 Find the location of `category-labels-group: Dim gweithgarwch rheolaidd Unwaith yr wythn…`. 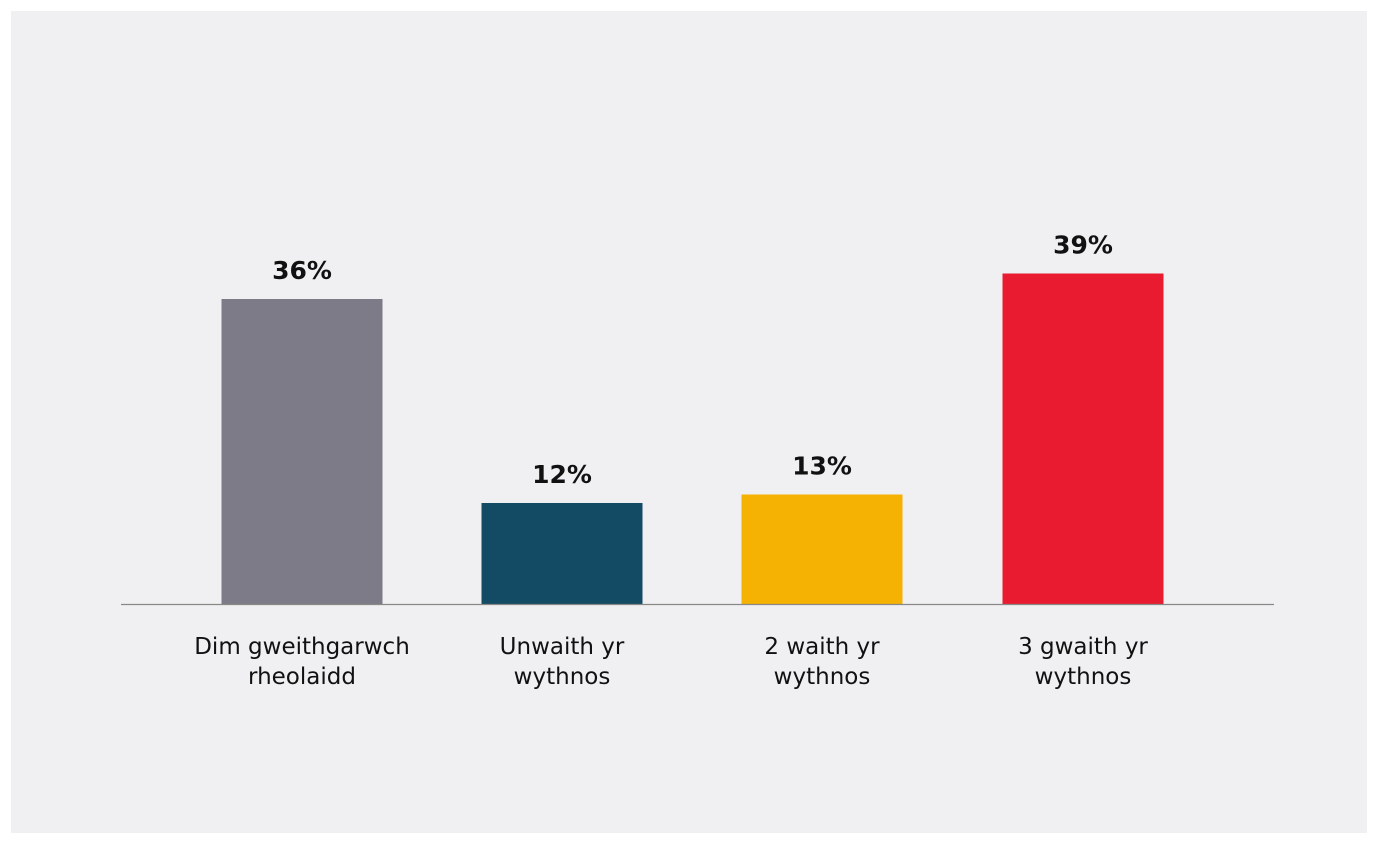

category-labels-group: Dim gweithgarwch rheolaidd Unwaith yr wythn… is located at coordinates (671, 662).